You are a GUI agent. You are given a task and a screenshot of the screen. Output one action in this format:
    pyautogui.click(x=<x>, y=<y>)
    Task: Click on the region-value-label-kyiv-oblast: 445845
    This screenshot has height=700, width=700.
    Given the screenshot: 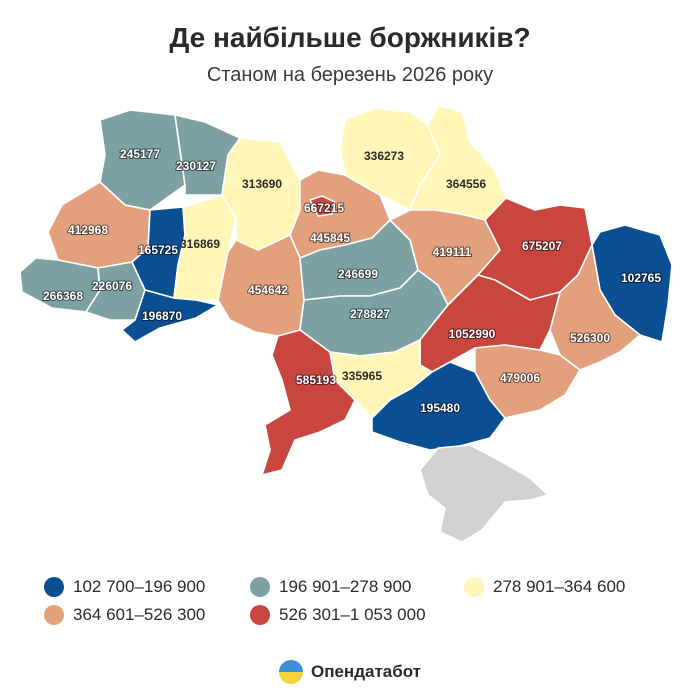 What is the action you would take?
    pyautogui.click(x=330, y=238)
    